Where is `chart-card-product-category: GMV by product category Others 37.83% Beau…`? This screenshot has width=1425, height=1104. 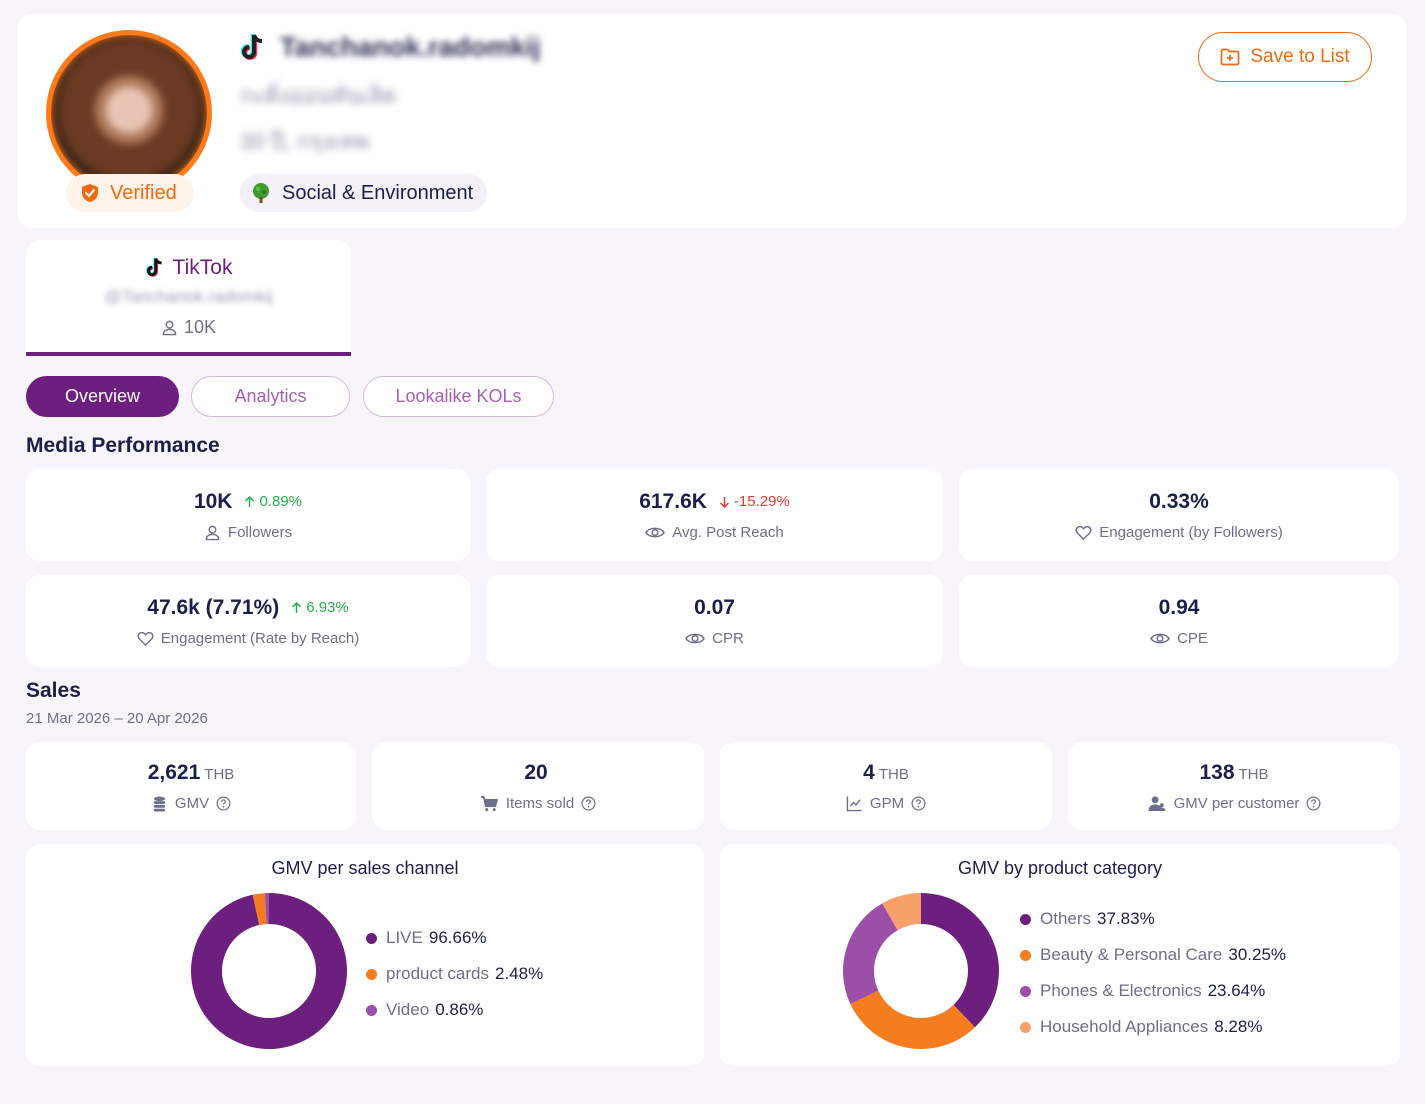
chart-card-product-category: GMV by product category Others 37.83% Beau… is located at coordinates (1060, 955).